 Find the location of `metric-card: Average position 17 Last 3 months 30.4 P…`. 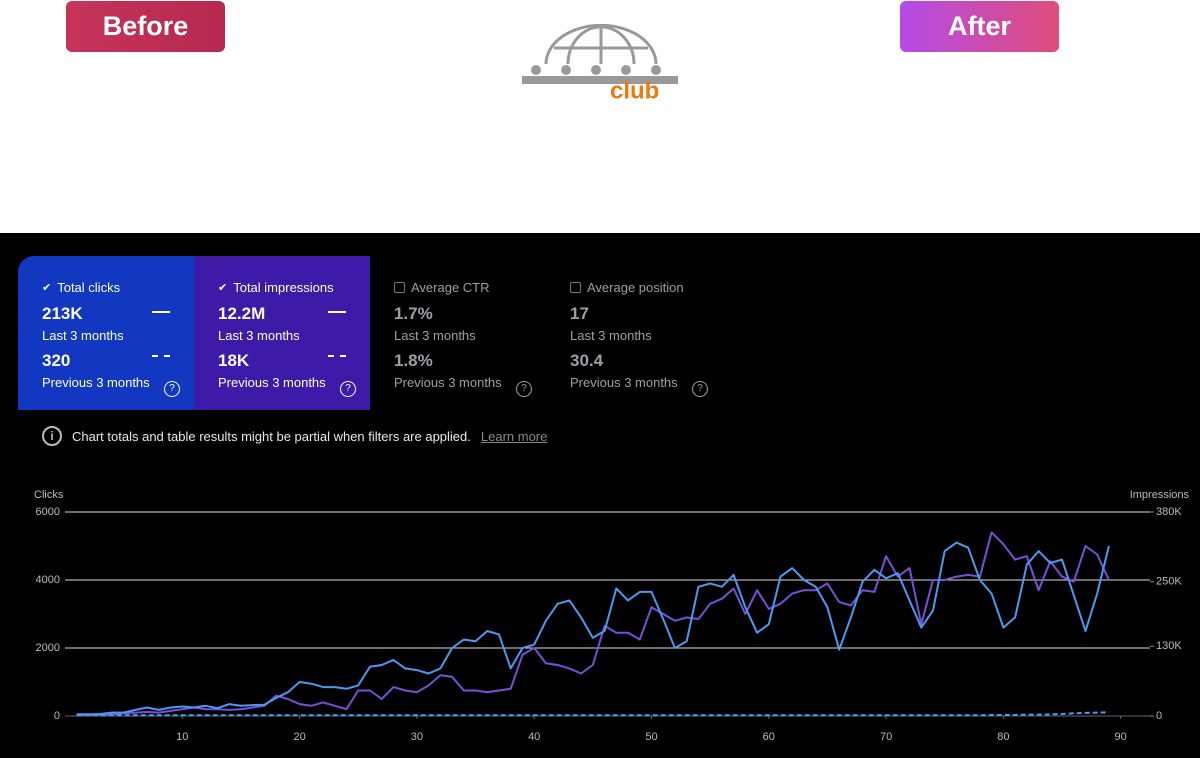

metric-card: Average position 17 Last 3 months 30.4 P… is located at coordinates (634, 333).